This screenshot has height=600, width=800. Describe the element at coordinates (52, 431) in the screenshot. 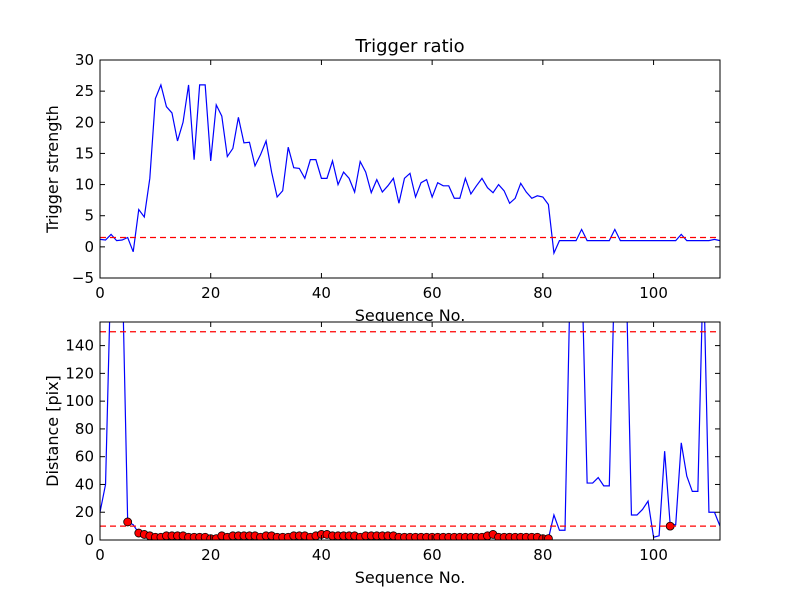

I see `y-axis-label: Distance [pix]` at that location.